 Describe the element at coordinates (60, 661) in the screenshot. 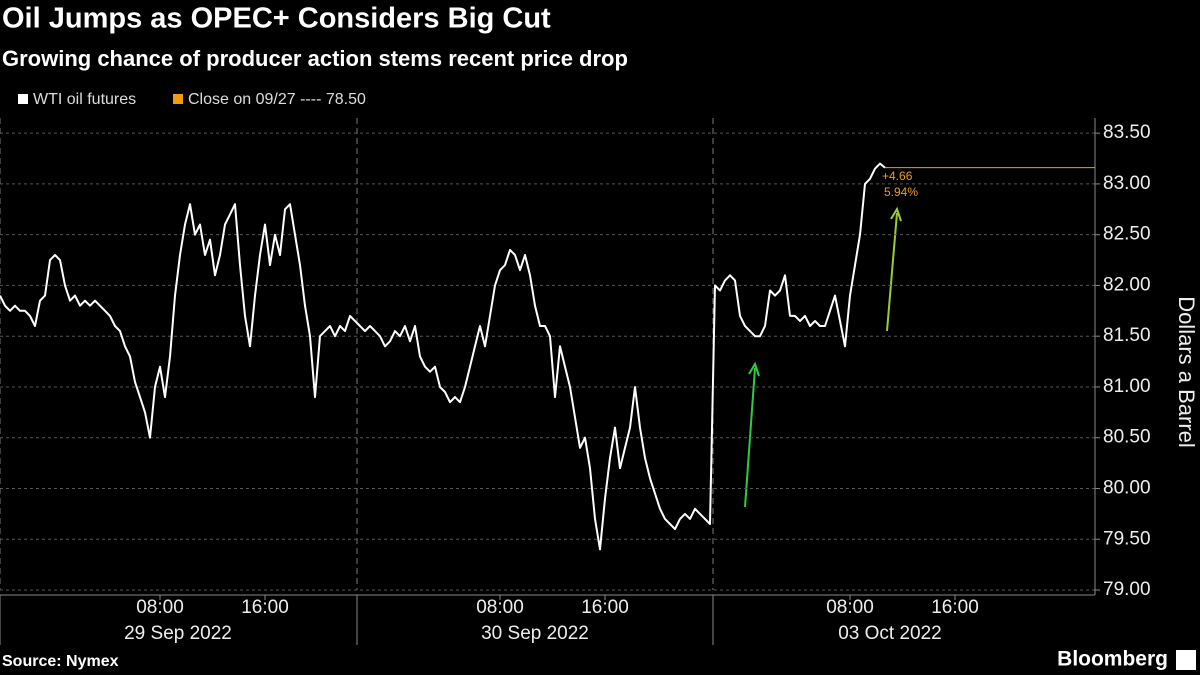

I see `source: Source: Nymex` at that location.